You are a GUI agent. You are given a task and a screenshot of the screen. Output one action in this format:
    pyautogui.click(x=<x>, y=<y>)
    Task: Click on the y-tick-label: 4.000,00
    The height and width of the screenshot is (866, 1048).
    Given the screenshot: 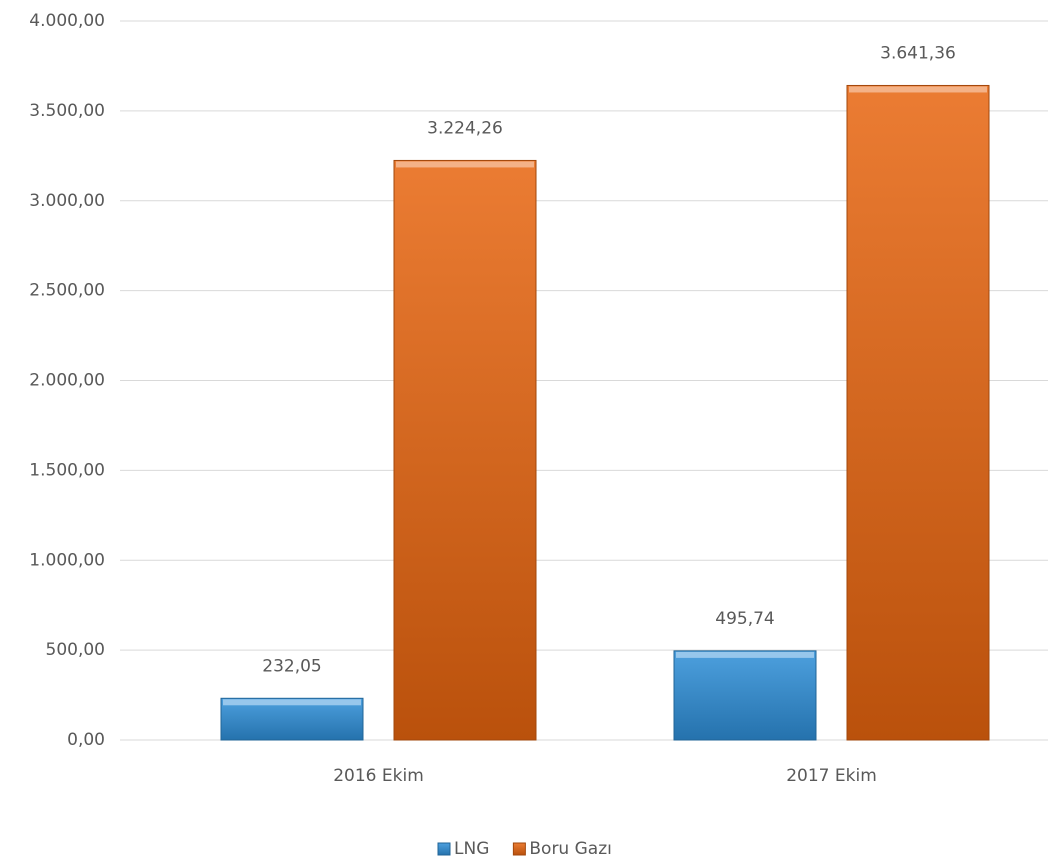 What is the action you would take?
    pyautogui.click(x=67, y=21)
    